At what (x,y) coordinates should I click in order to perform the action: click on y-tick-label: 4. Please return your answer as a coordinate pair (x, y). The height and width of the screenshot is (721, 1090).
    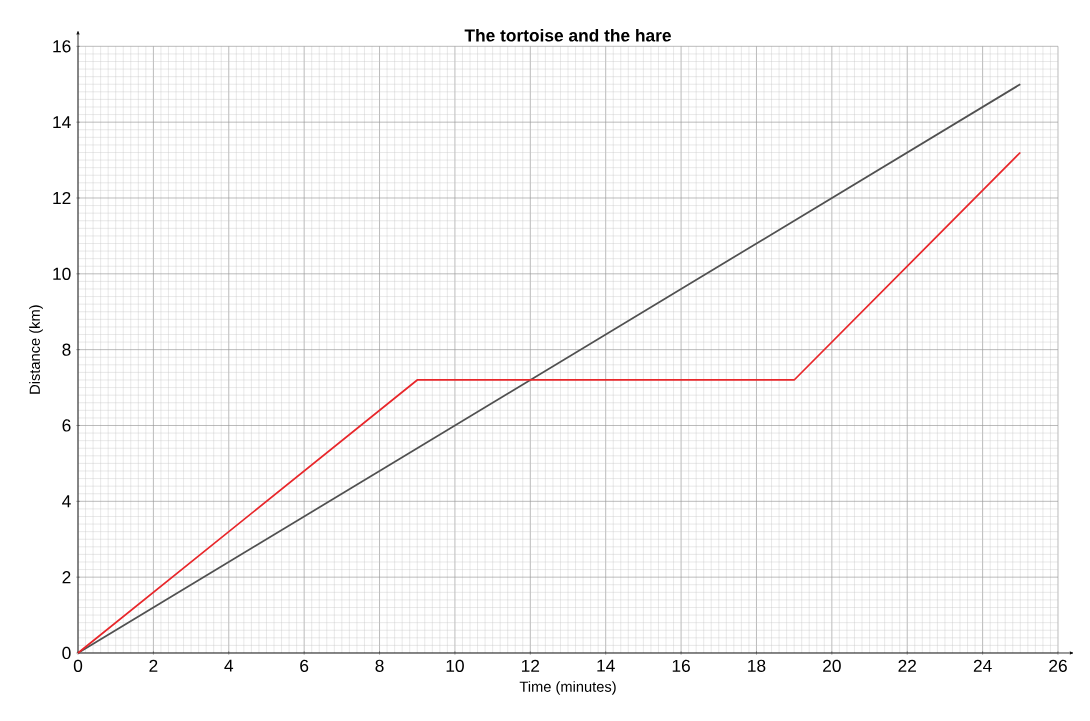
    Looking at the image, I should click on (66, 501).